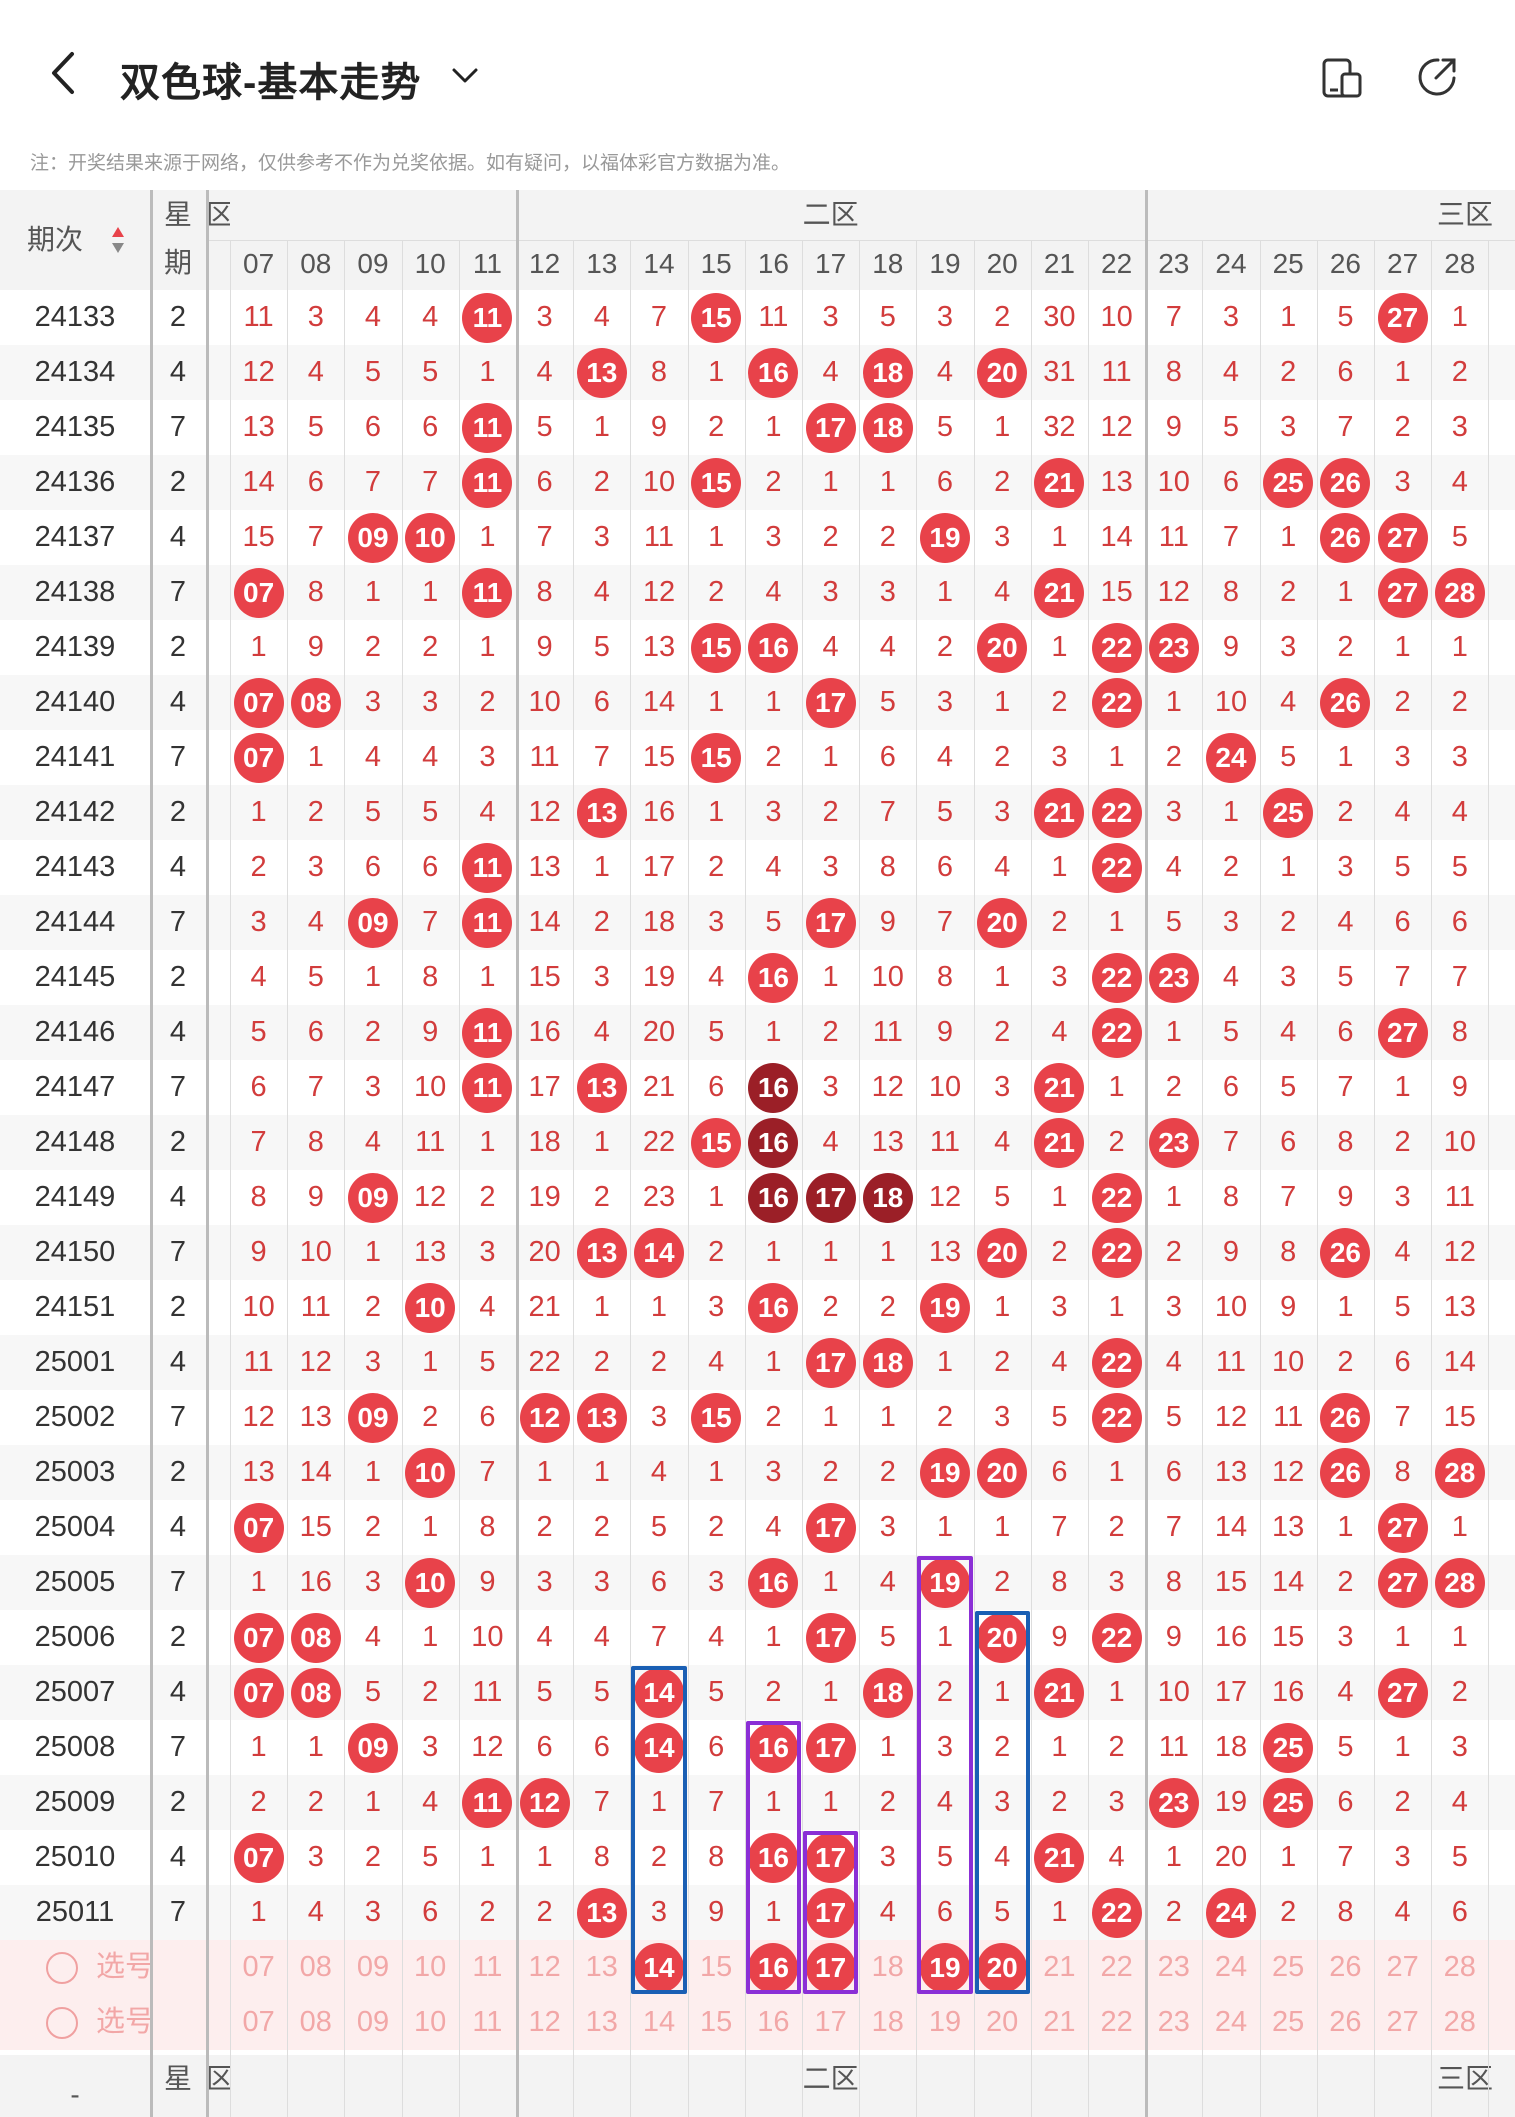 Image resolution: width=1515 pixels, height=2117 pixels. What do you see at coordinates (465, 75) in the screenshot?
I see `chevron-down-icon` at bounding box center [465, 75].